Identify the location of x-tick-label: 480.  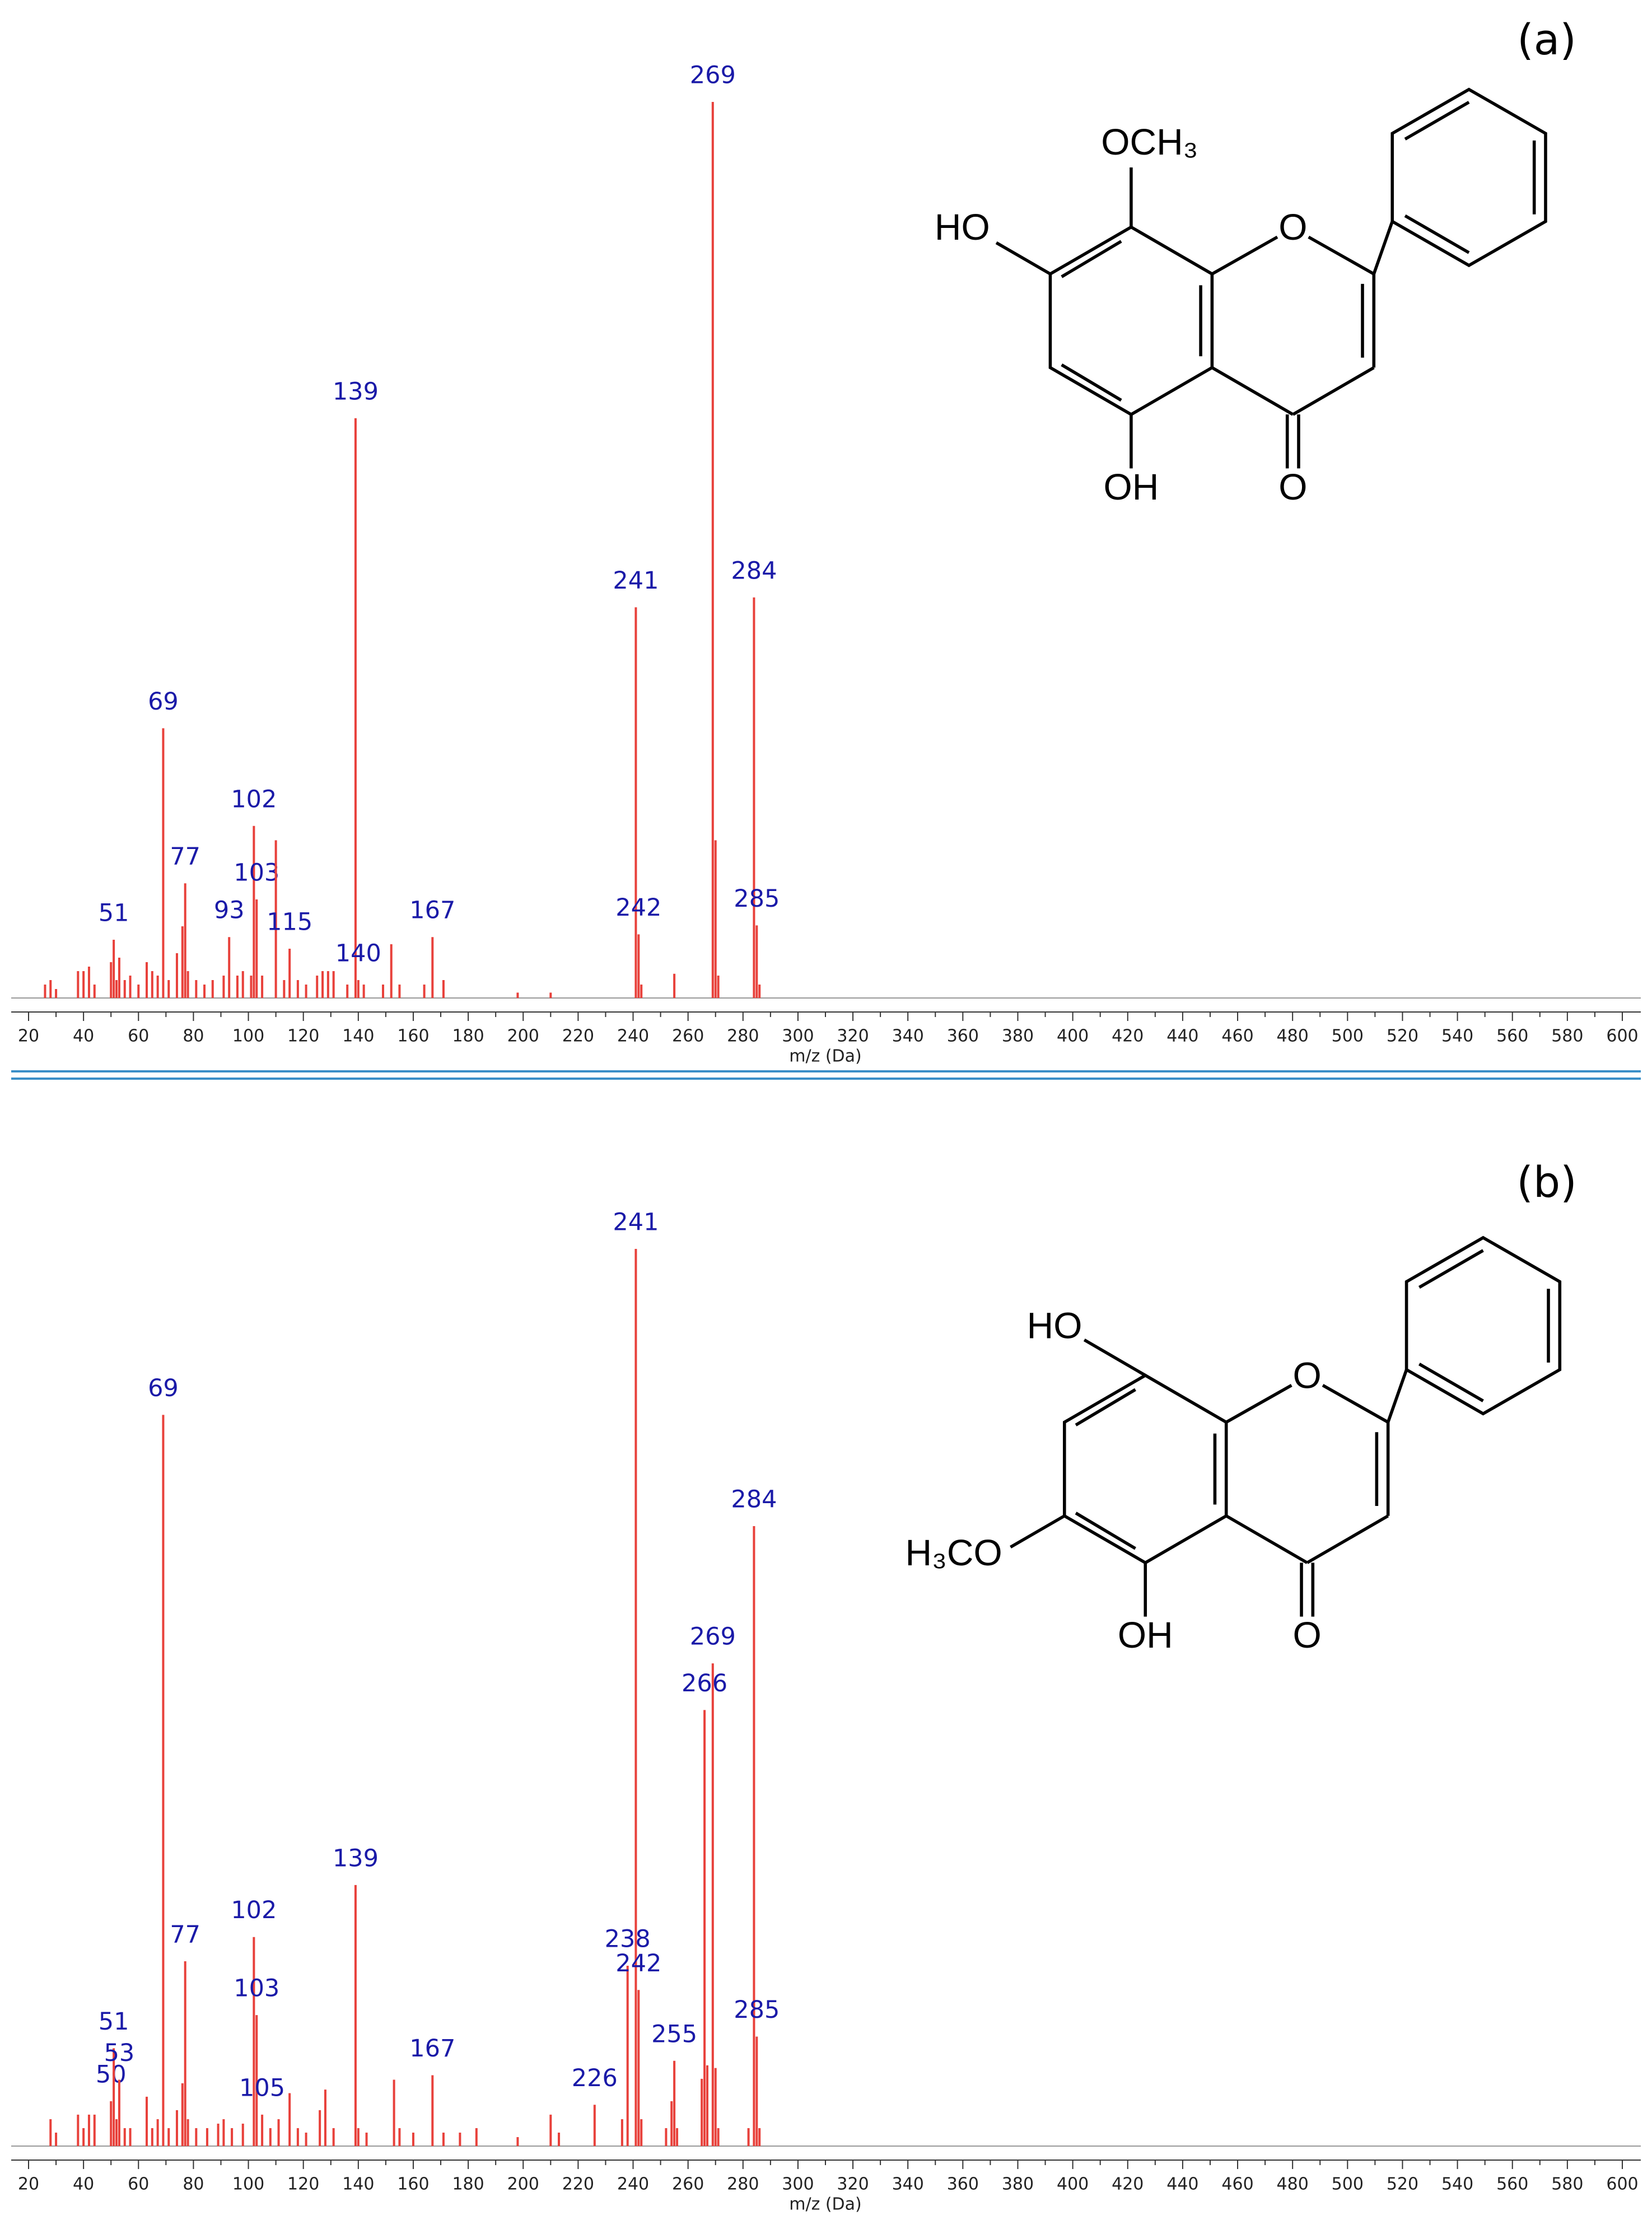
(1293, 1036).